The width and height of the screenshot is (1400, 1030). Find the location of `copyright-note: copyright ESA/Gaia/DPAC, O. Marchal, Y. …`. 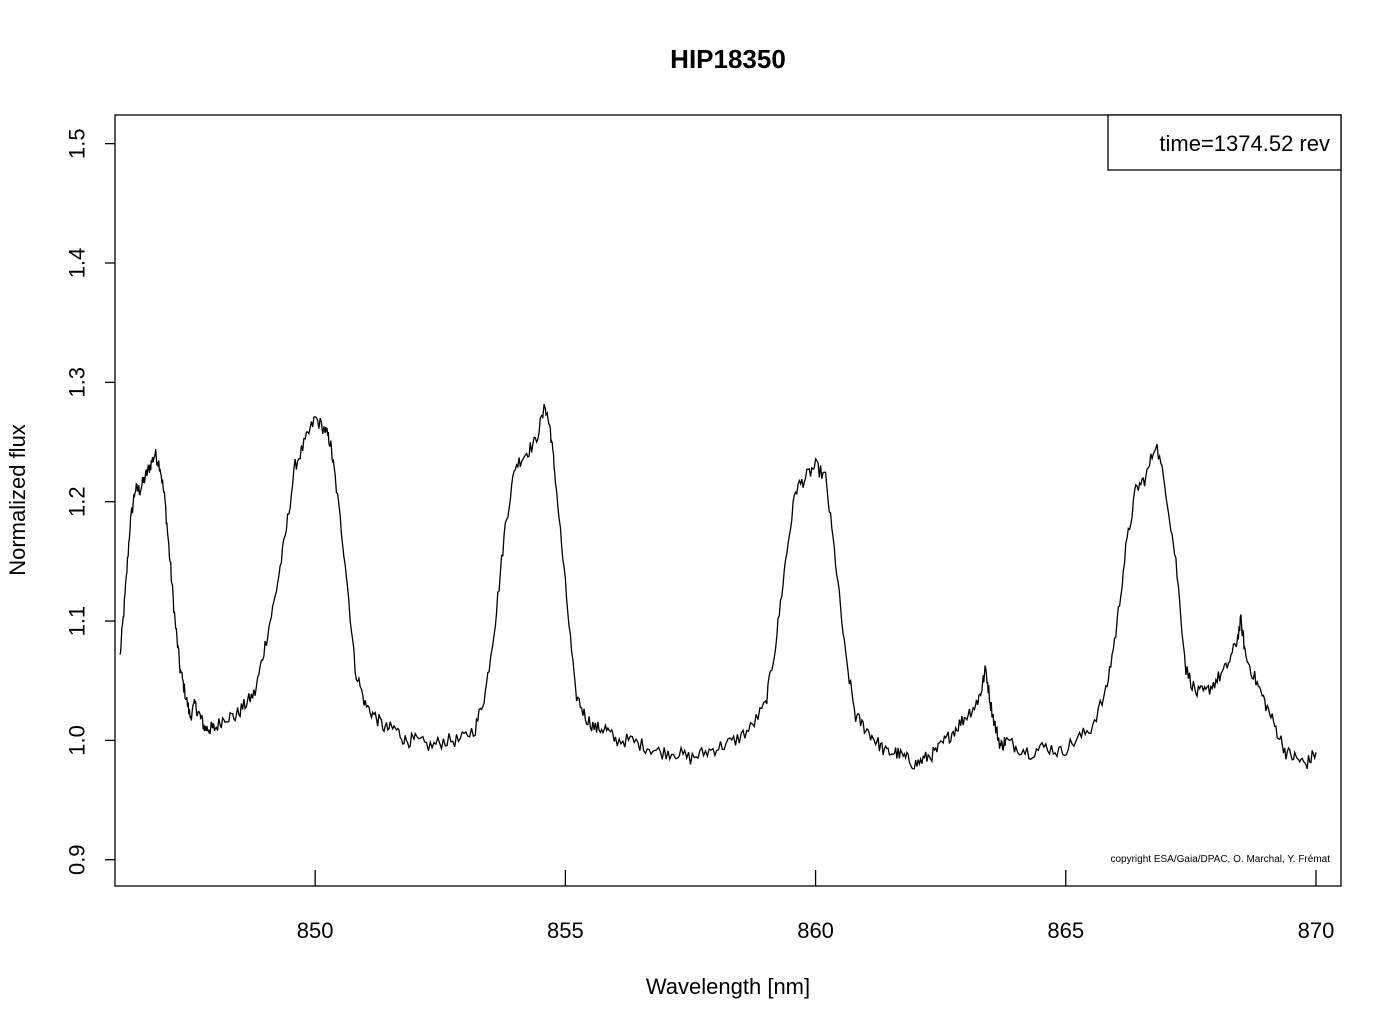

copyright-note: copyright ESA/Gaia/DPAC, O. Marchal, Y. … is located at coordinates (1220, 859).